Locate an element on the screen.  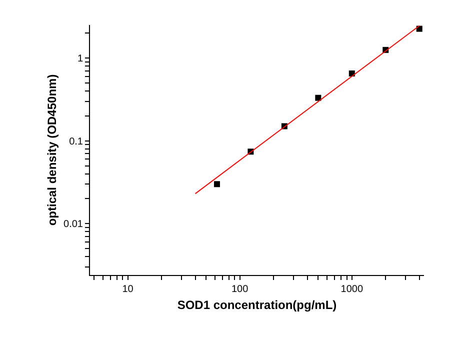
x-tick-label: 1000 is located at coordinates (352, 289).